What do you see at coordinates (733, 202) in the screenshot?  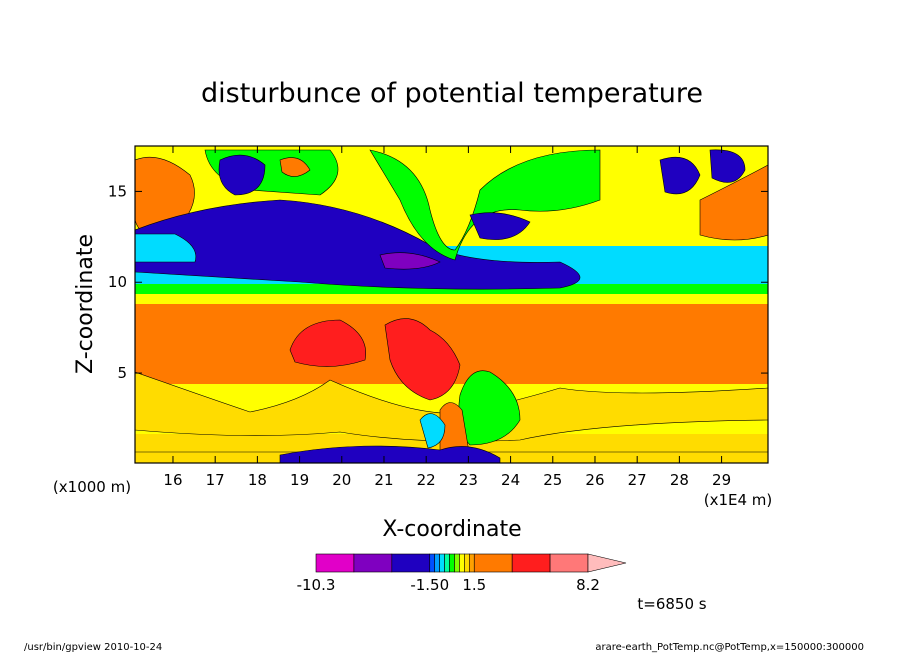 I see `field-blob-right-warm` at bounding box center [733, 202].